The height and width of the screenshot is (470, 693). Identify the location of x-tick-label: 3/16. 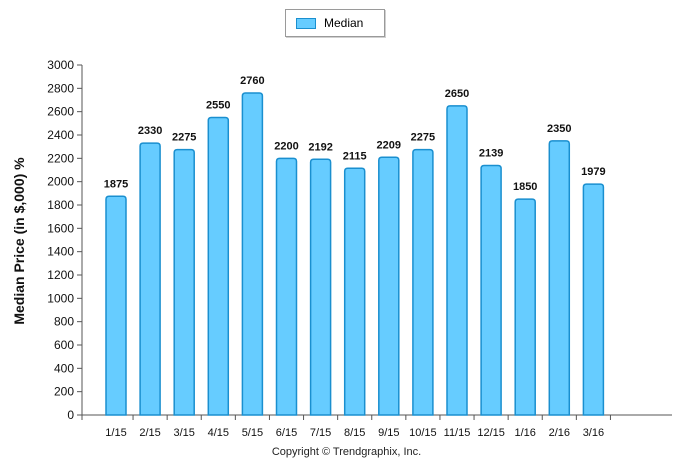
(593, 433).